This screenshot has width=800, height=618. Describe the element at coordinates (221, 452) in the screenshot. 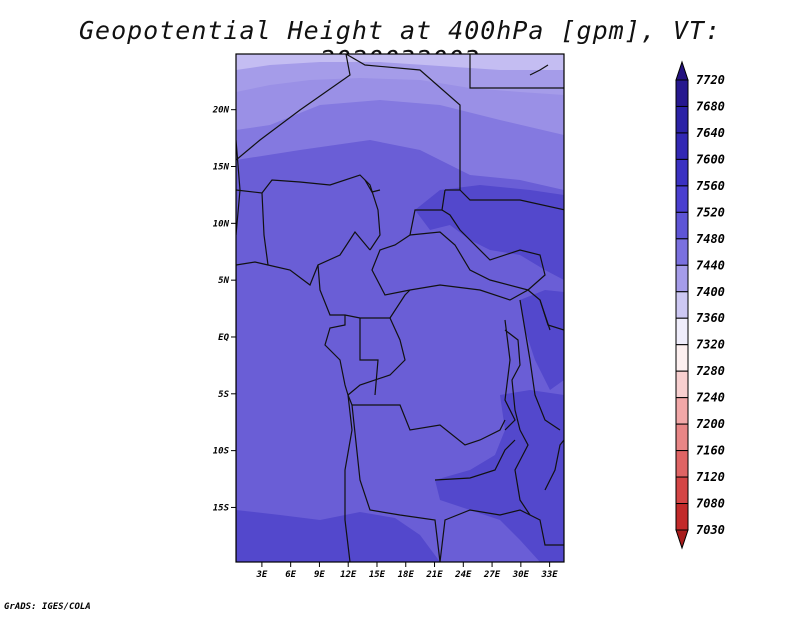

I see `lat-tick-label: 10S` at that location.